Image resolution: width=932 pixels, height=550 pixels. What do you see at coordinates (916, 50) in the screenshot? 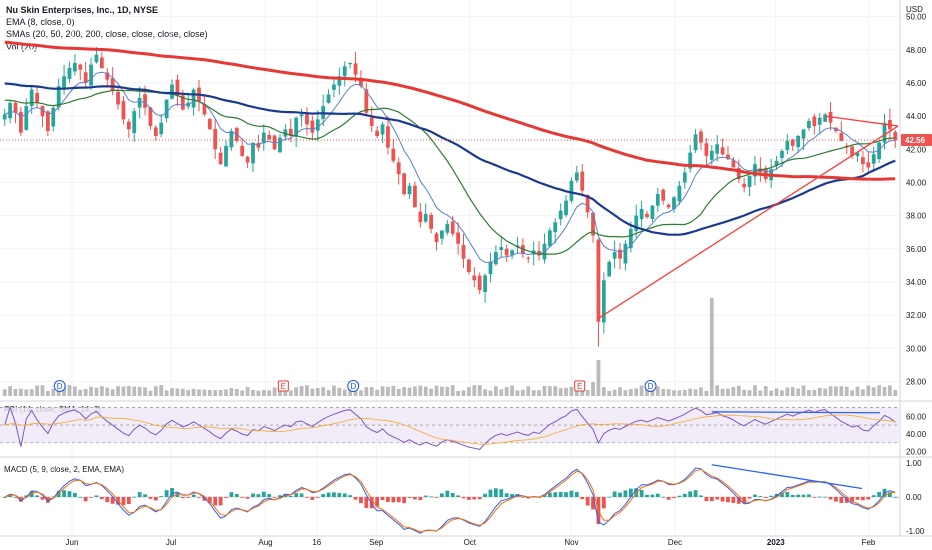
I see `price-tick: 48.00` at bounding box center [916, 50].